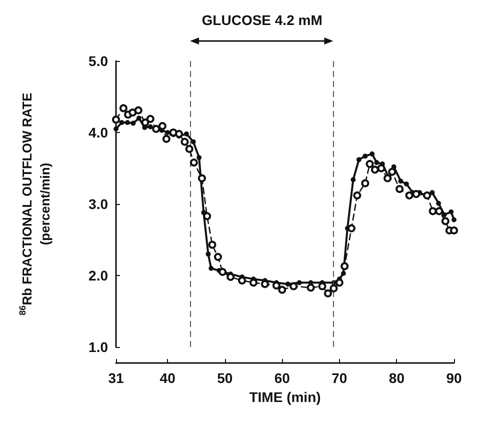 The width and height of the screenshot is (477, 427). I want to click on x-tick-label: 90, so click(454, 378).